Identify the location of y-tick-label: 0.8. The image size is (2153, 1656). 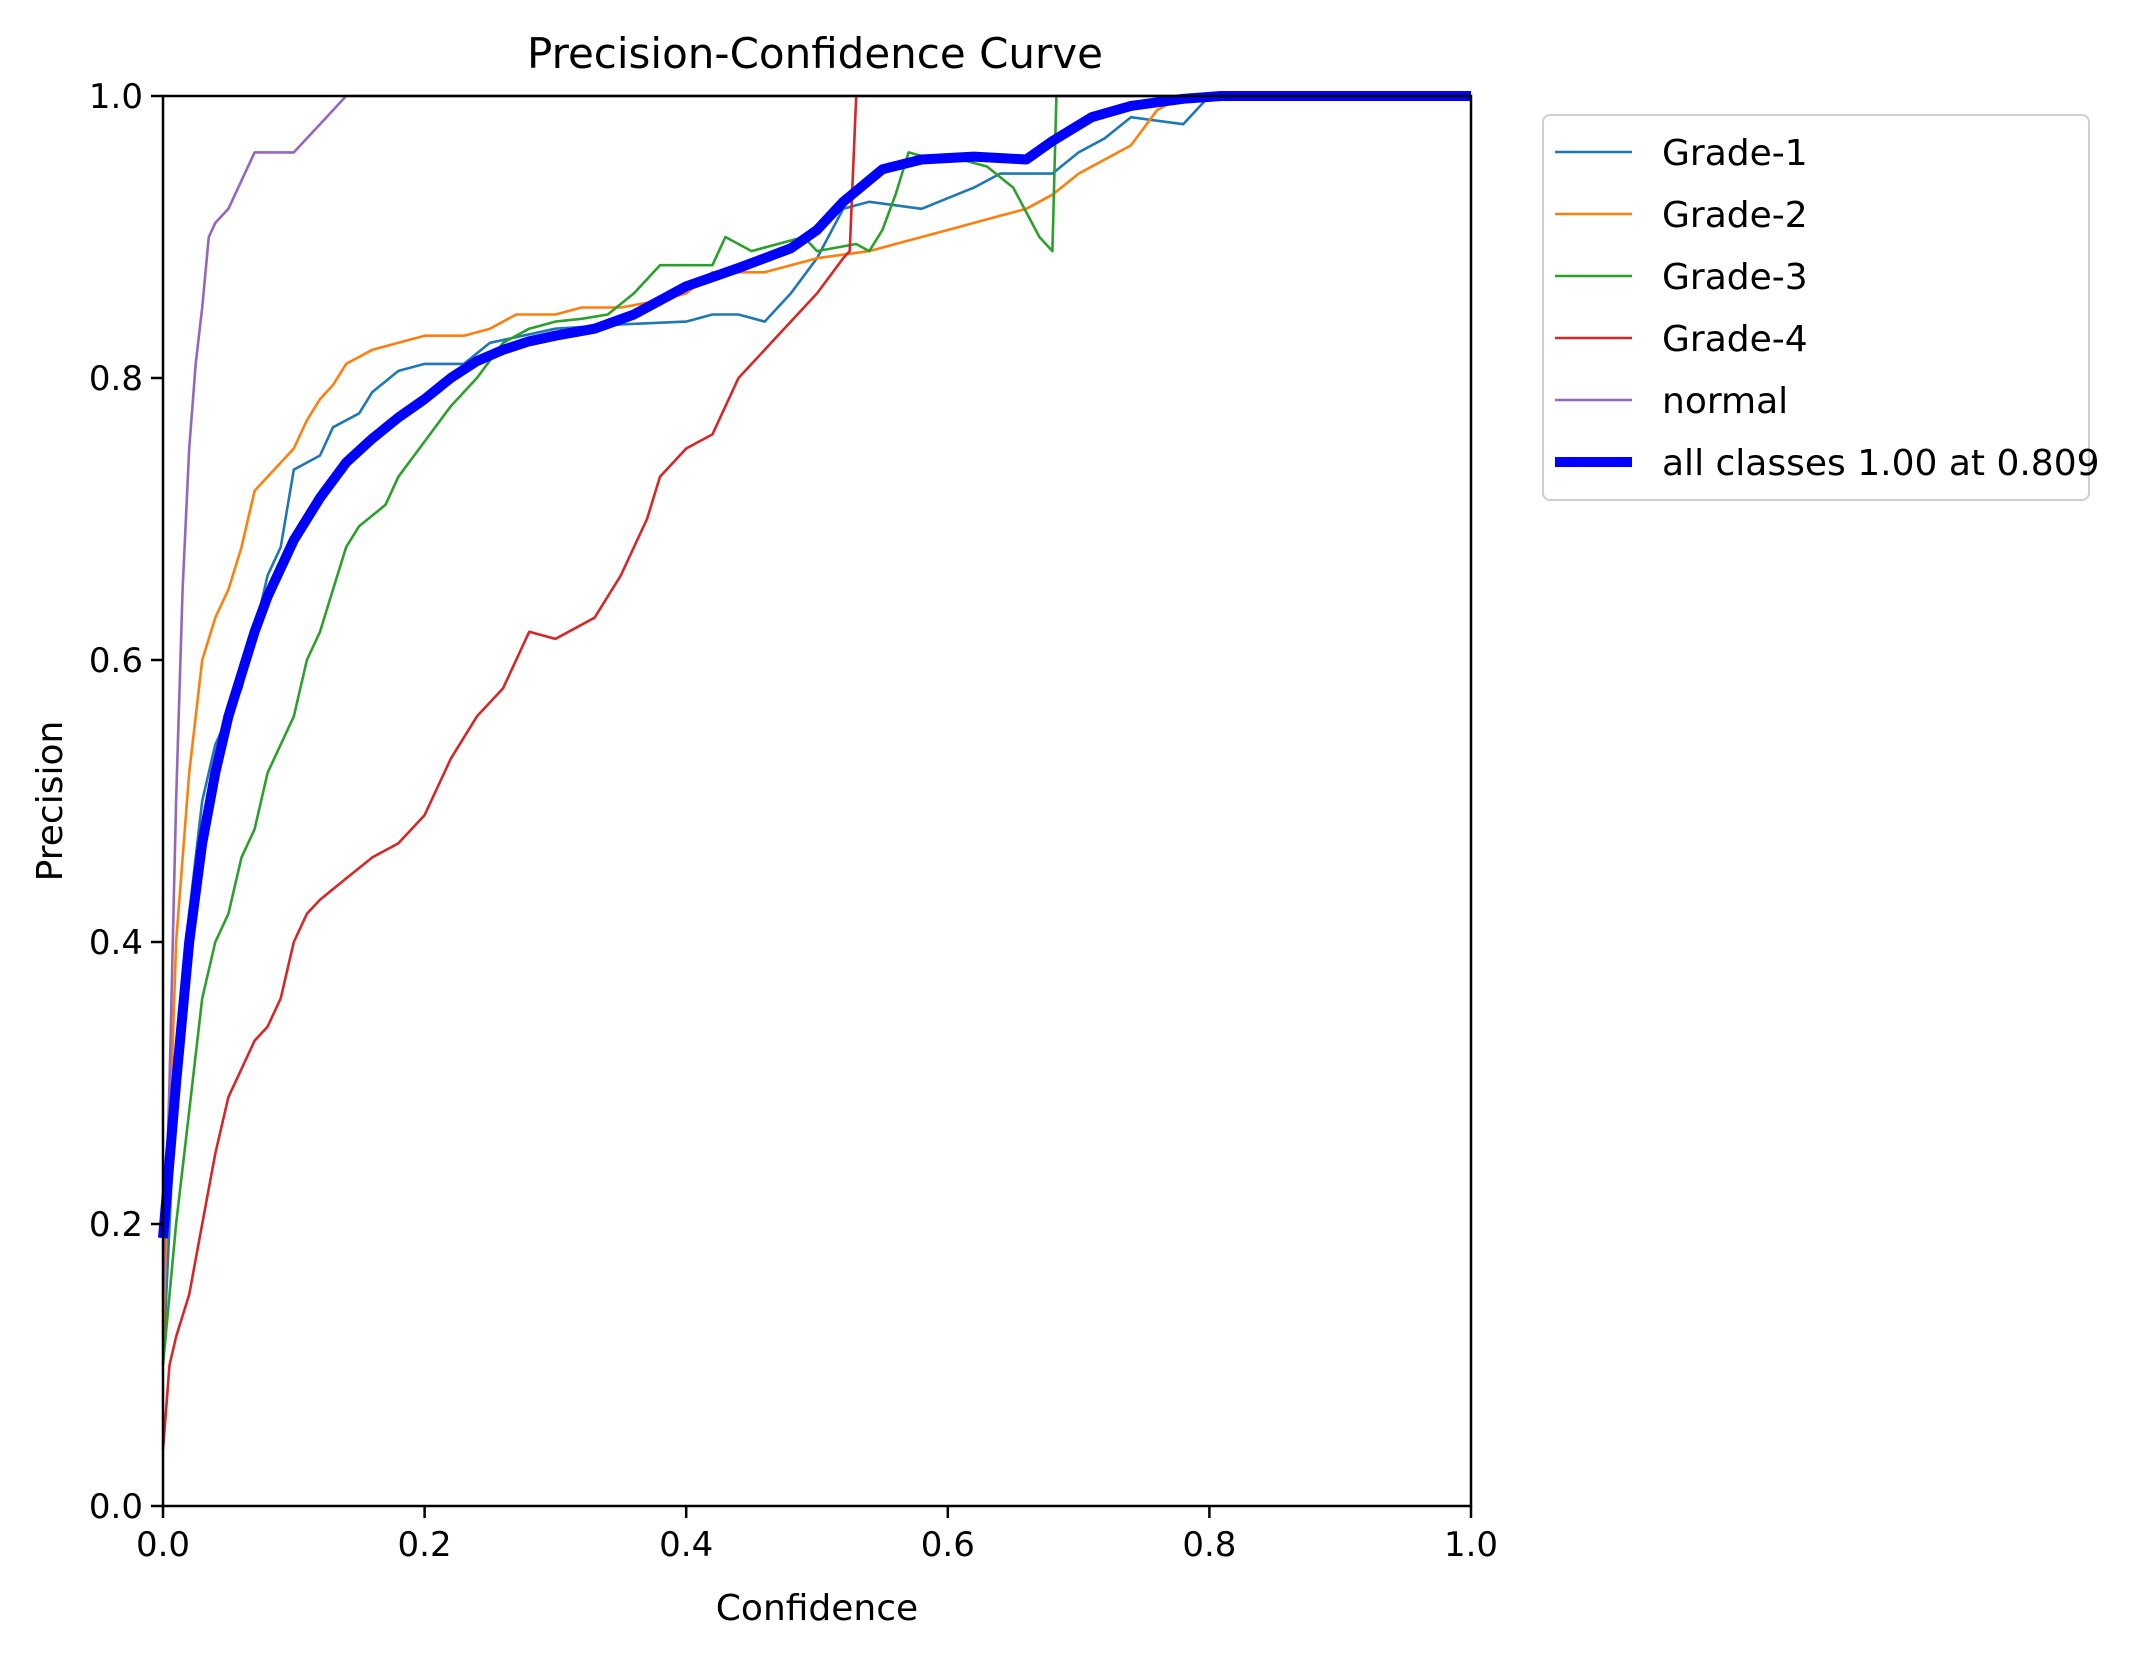
(116, 379).